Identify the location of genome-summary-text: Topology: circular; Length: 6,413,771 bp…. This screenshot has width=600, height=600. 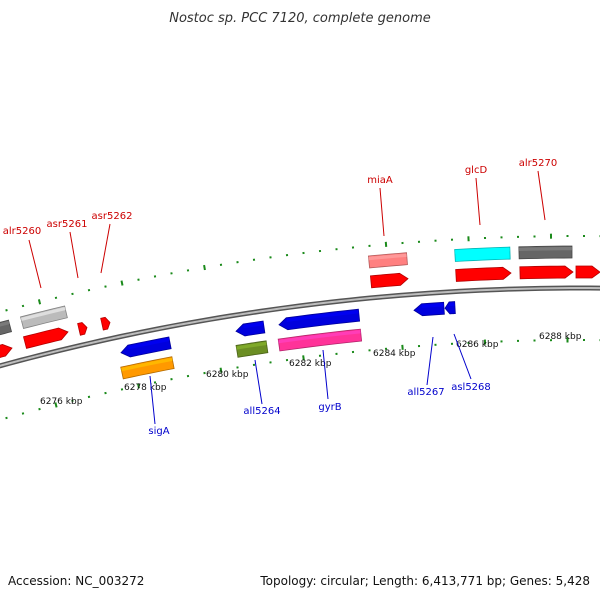
(424, 581).